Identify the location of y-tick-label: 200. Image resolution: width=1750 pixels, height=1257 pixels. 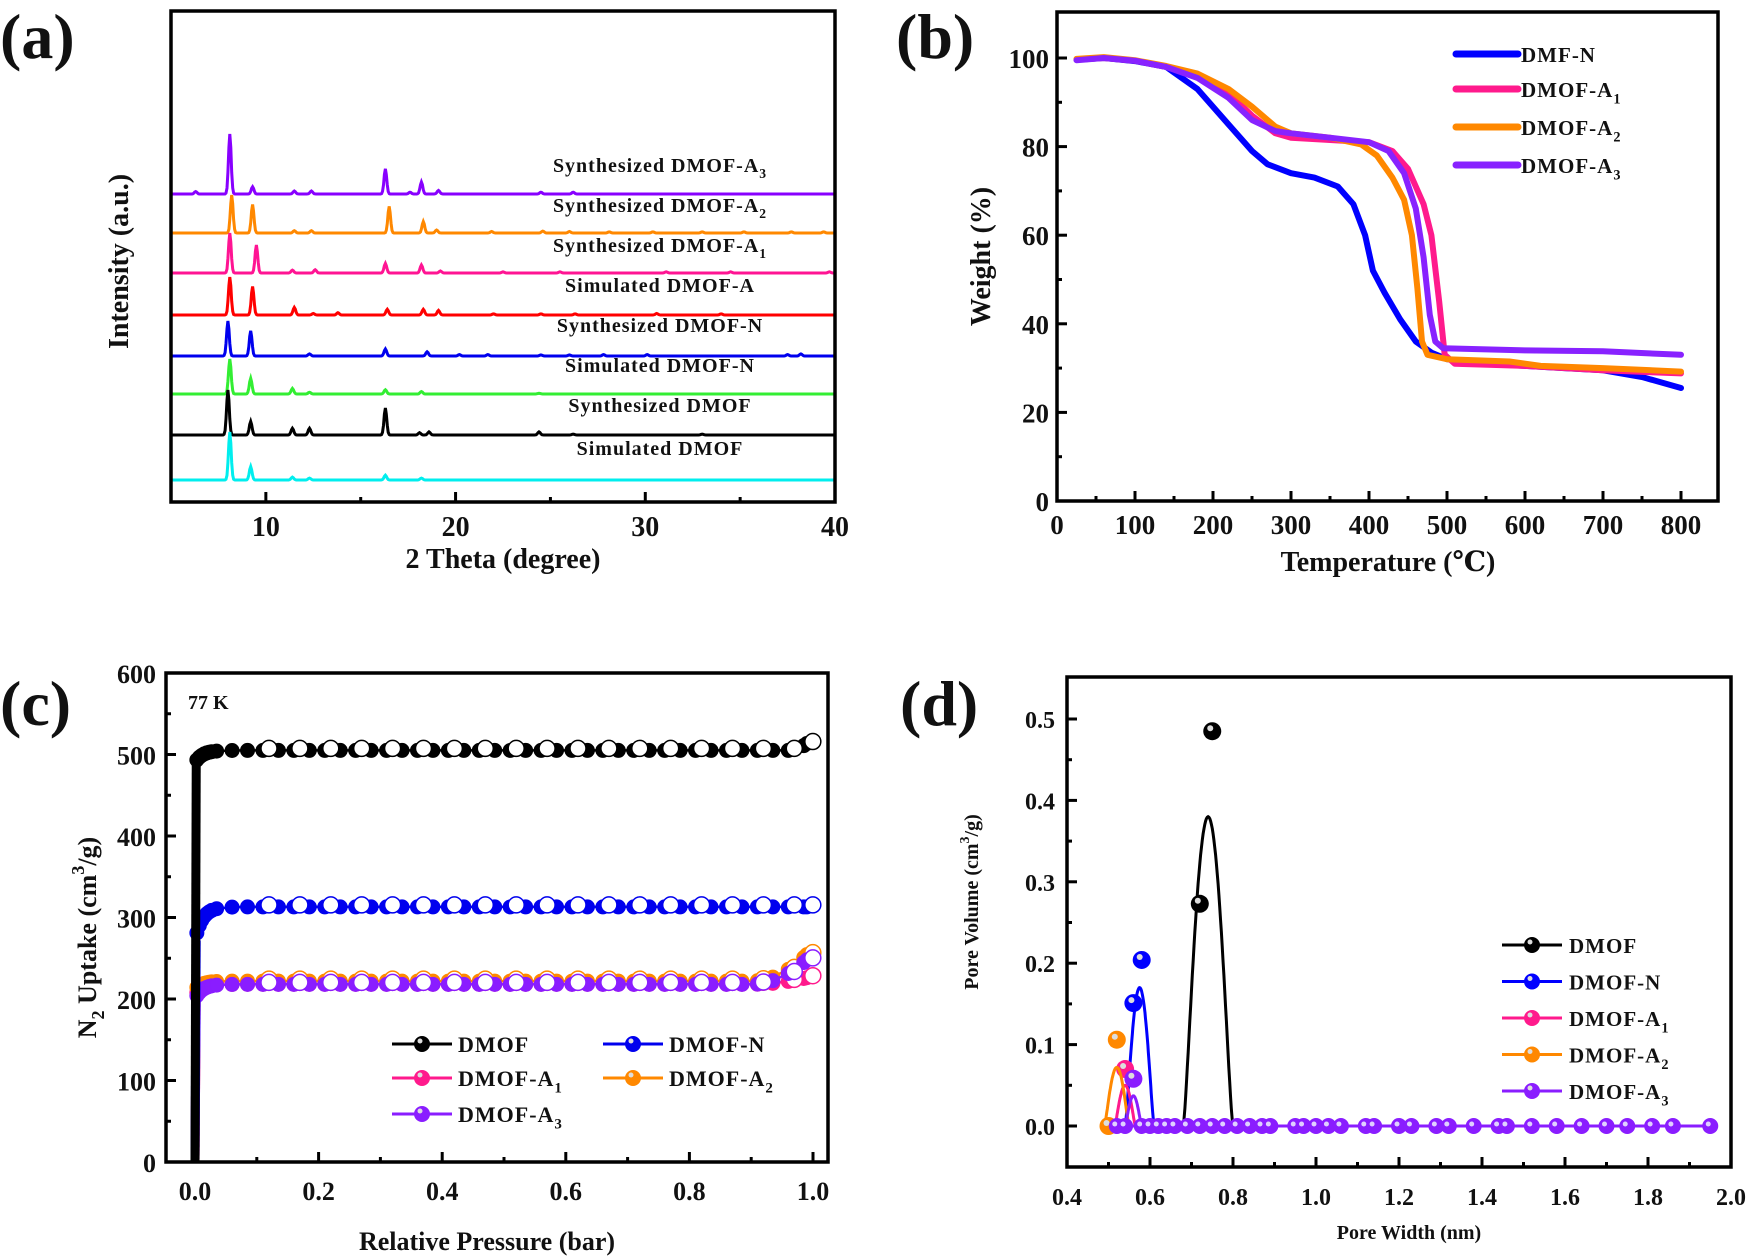
(136, 1000).